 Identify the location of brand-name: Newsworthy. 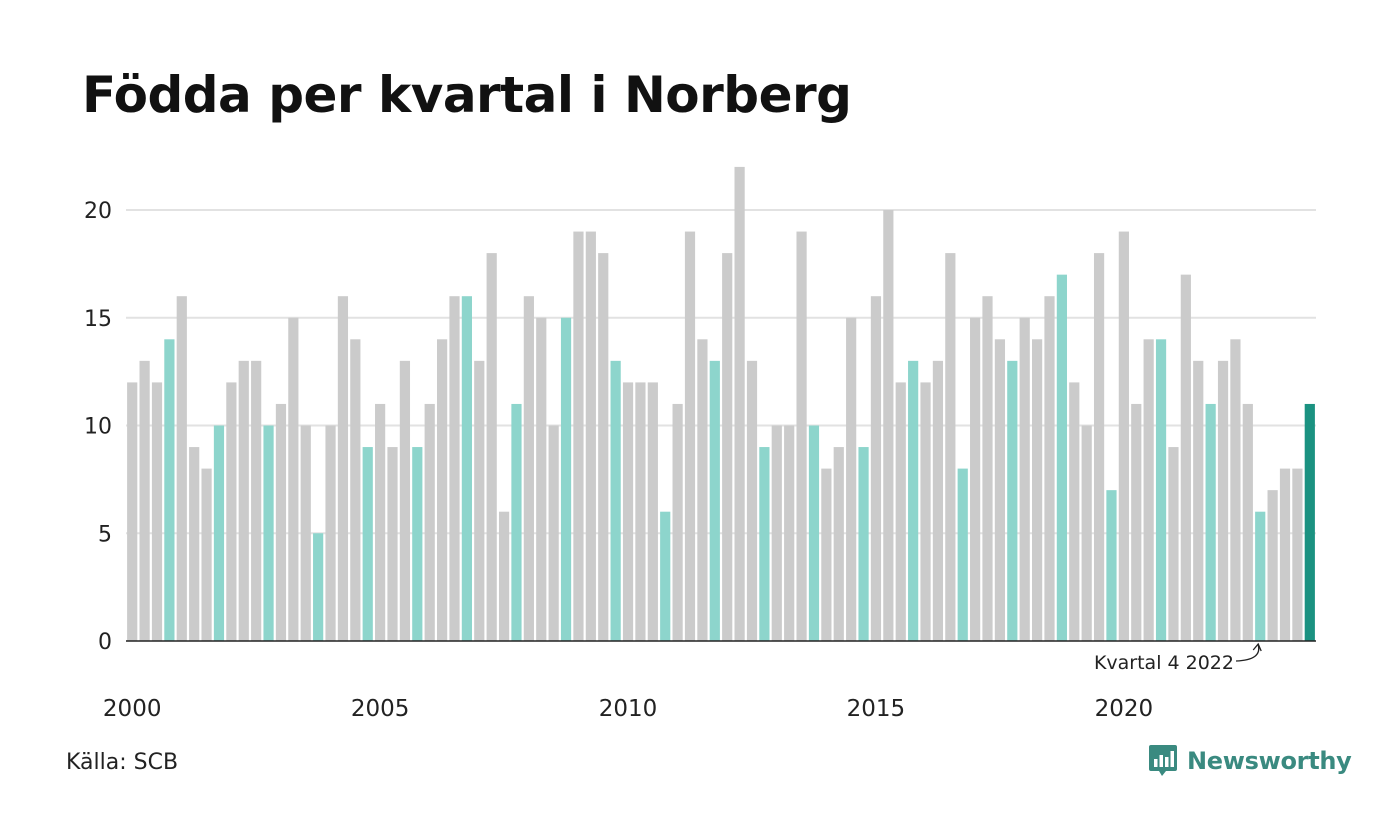
(1269, 761).